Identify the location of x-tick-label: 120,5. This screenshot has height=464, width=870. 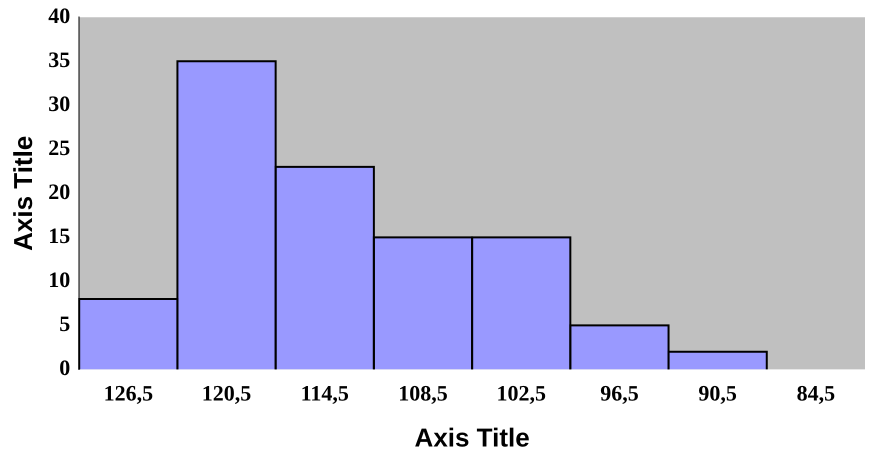
(227, 393).